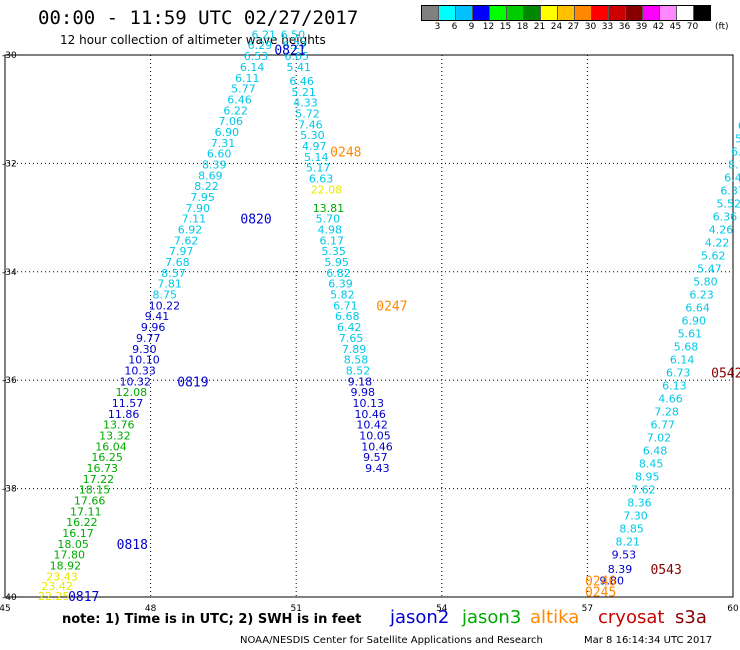  What do you see at coordinates (132, 392) in the screenshot?
I see `wave-height-value: 12.08` at bounding box center [132, 392].